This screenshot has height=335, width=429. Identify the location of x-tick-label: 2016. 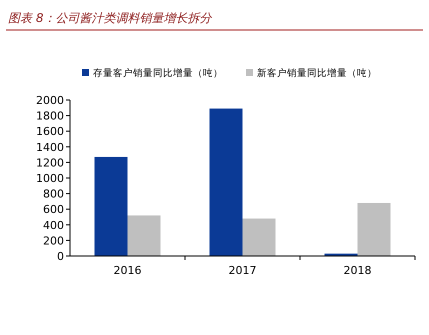
(128, 270).